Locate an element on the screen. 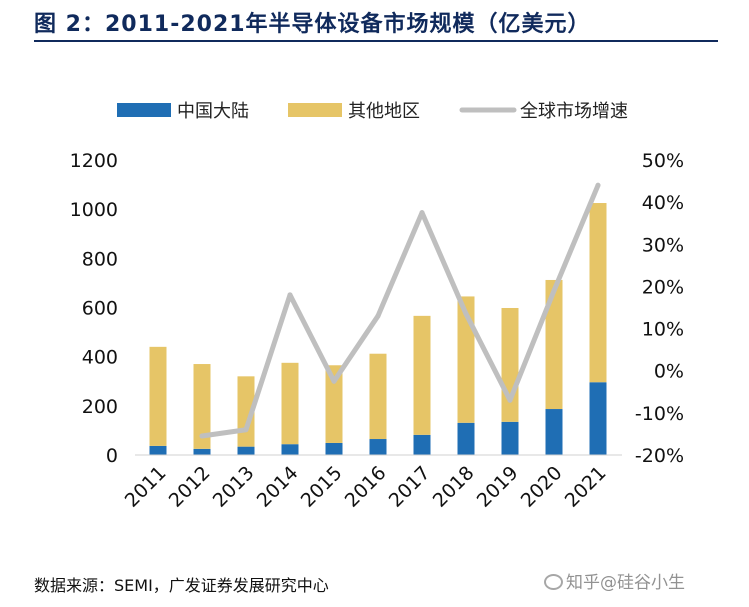  x-tick-label: 2012 is located at coordinates (190, 487).